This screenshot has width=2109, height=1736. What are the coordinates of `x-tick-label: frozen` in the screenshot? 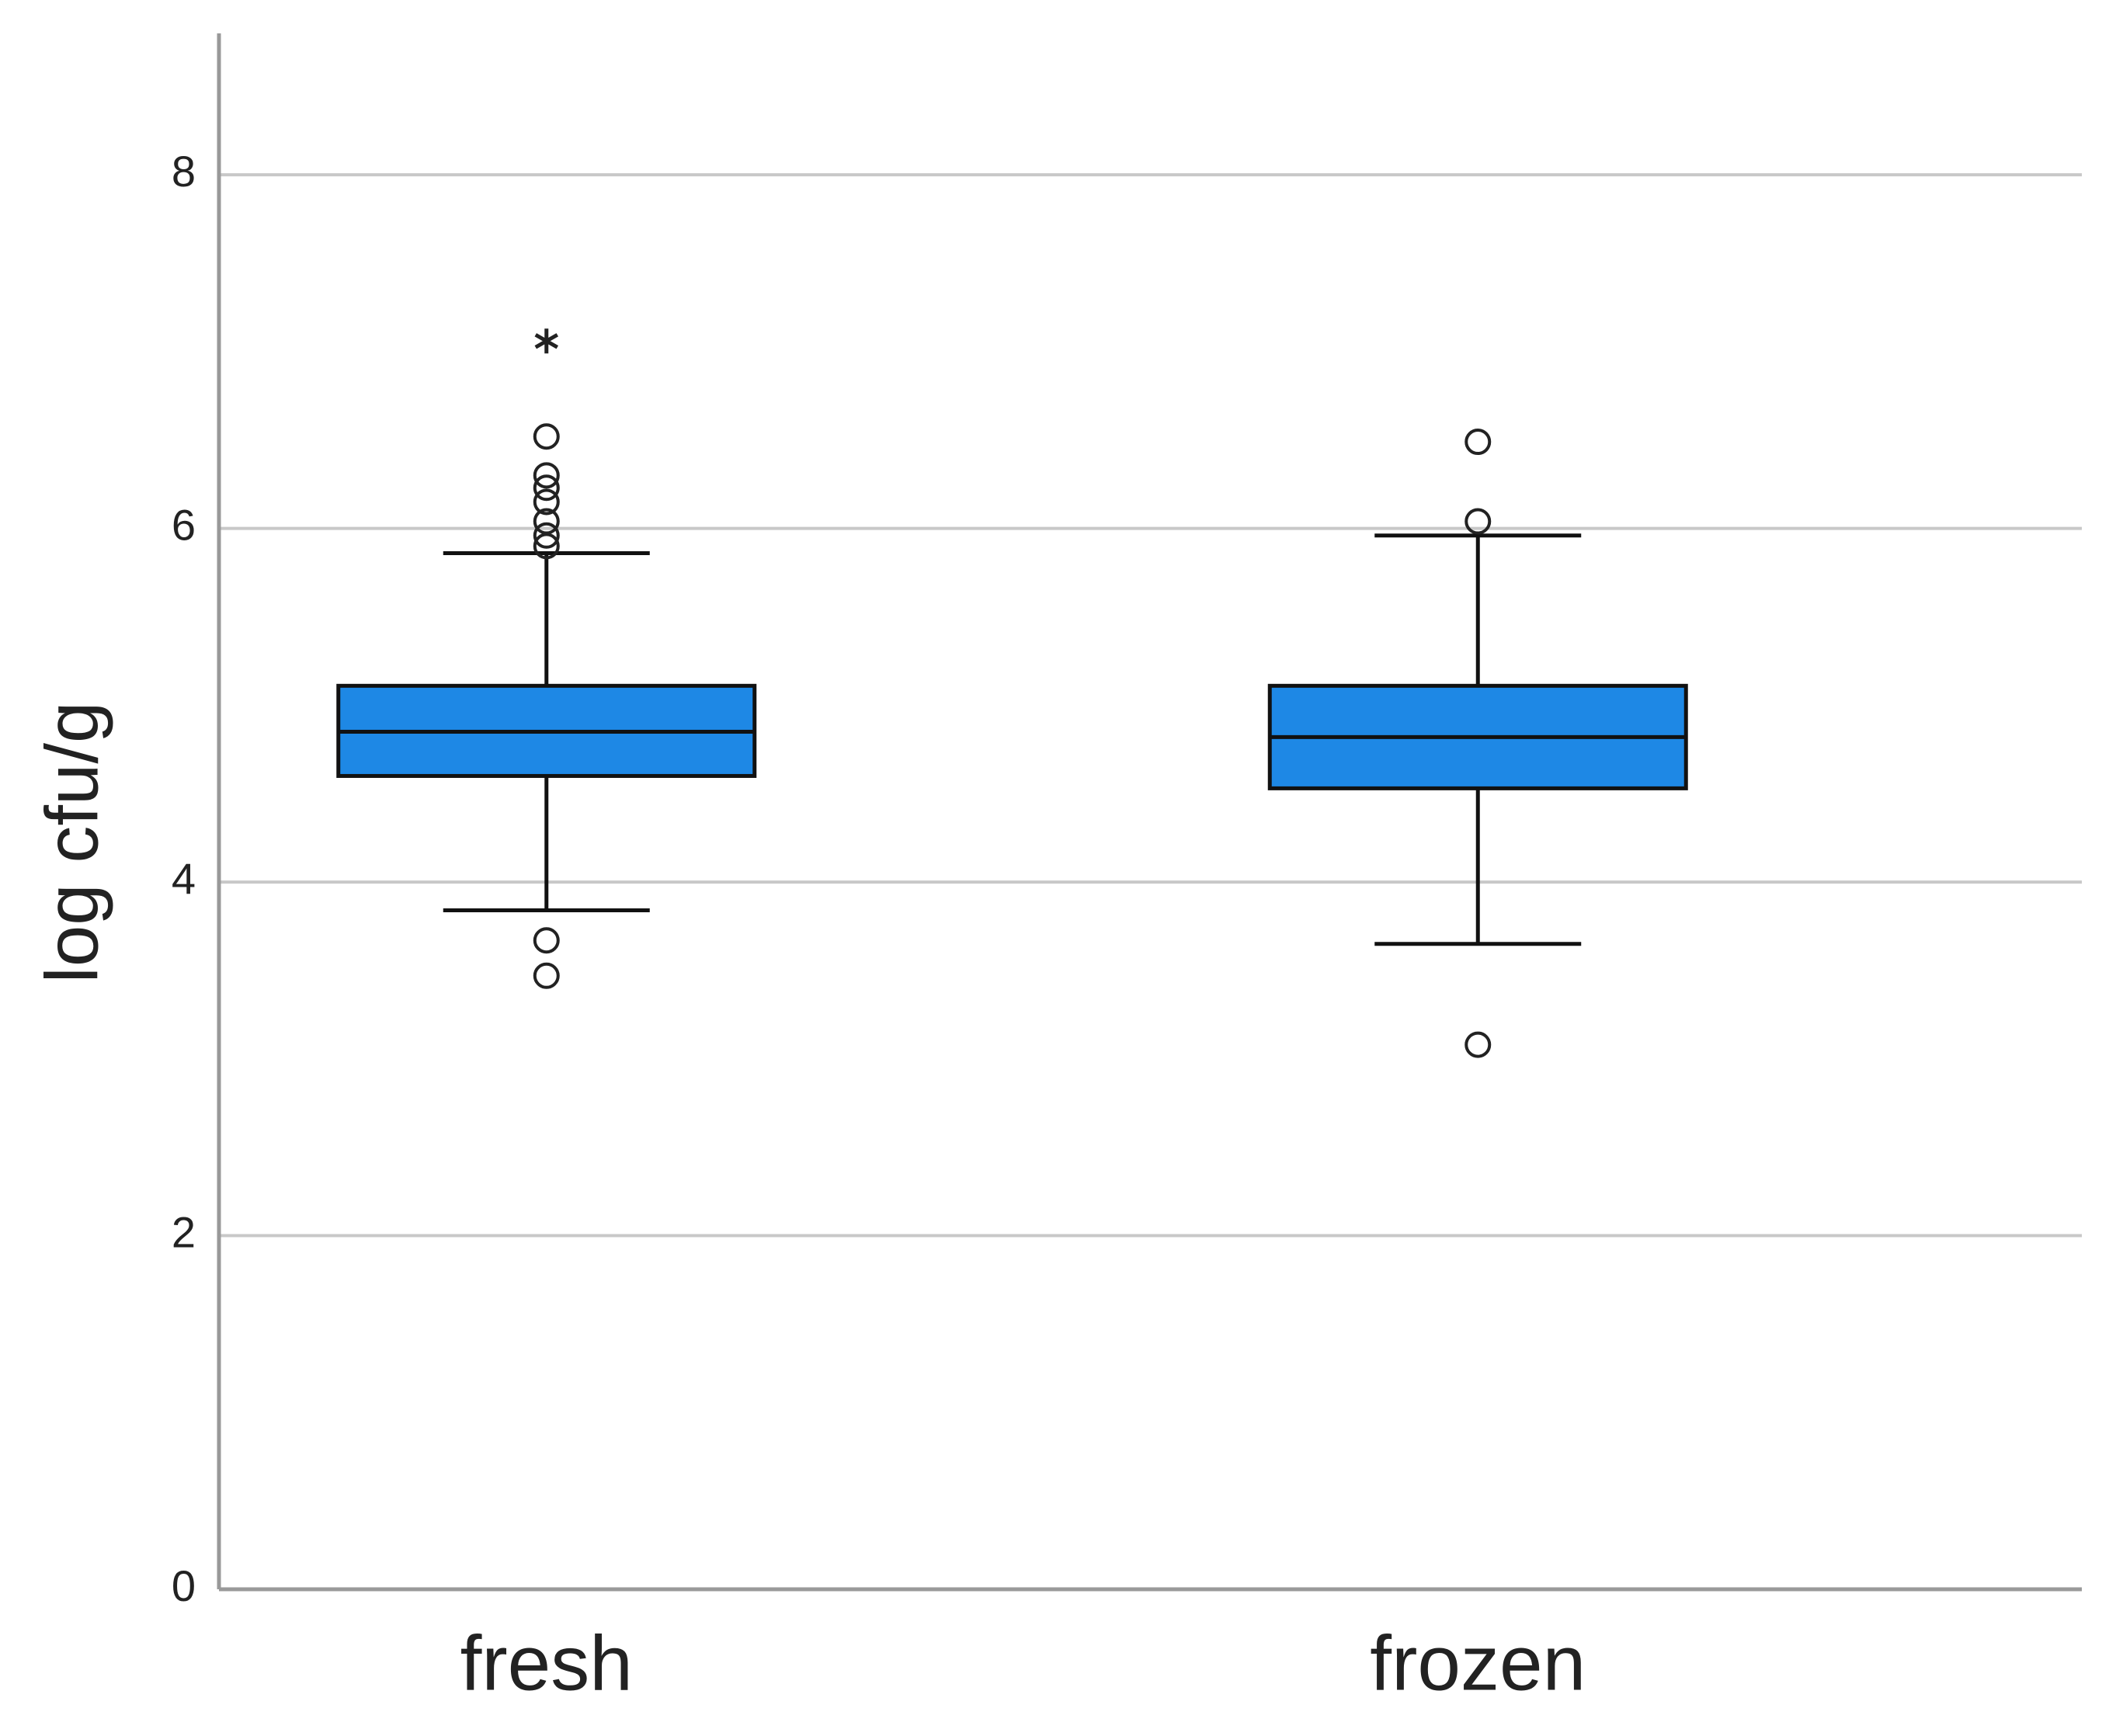 It's located at (1478, 1663).